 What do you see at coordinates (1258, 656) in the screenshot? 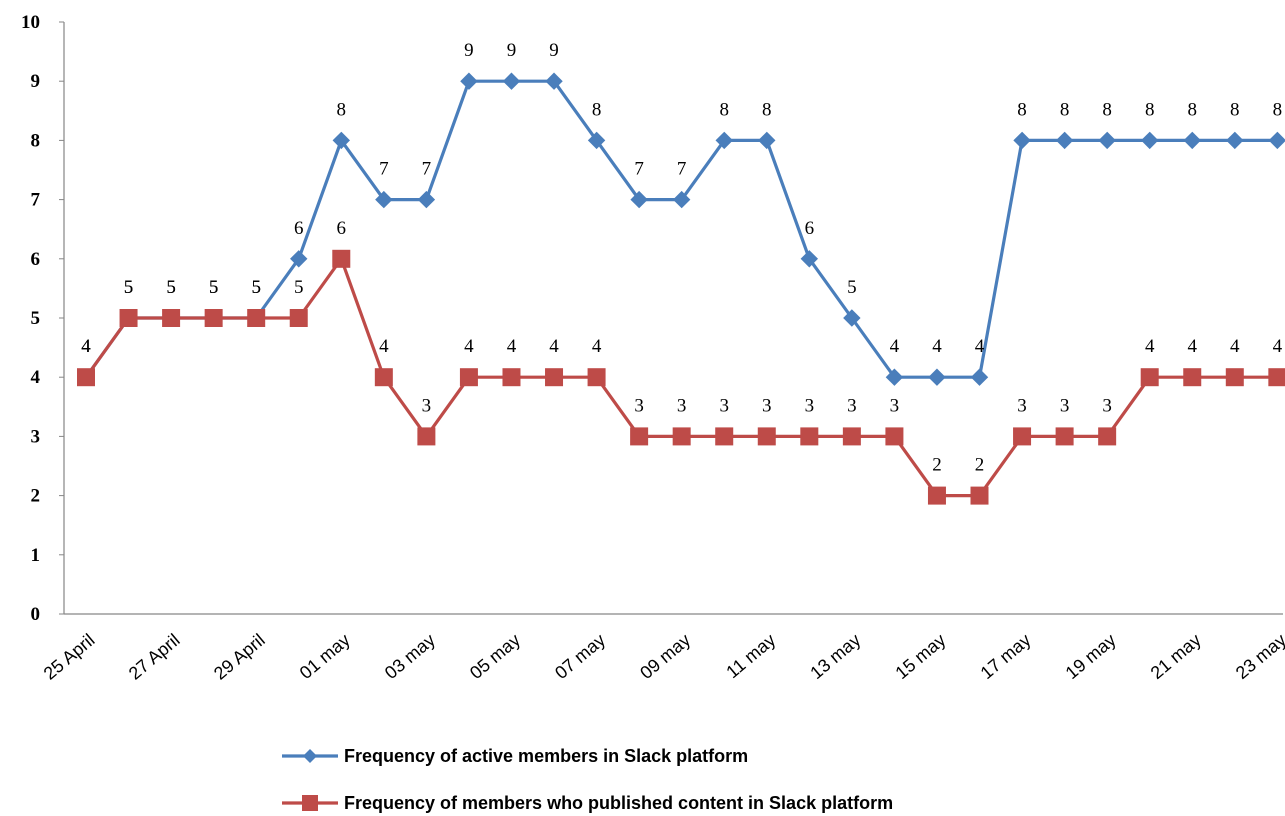
I see `x-tick-label: 23 may` at bounding box center [1258, 656].